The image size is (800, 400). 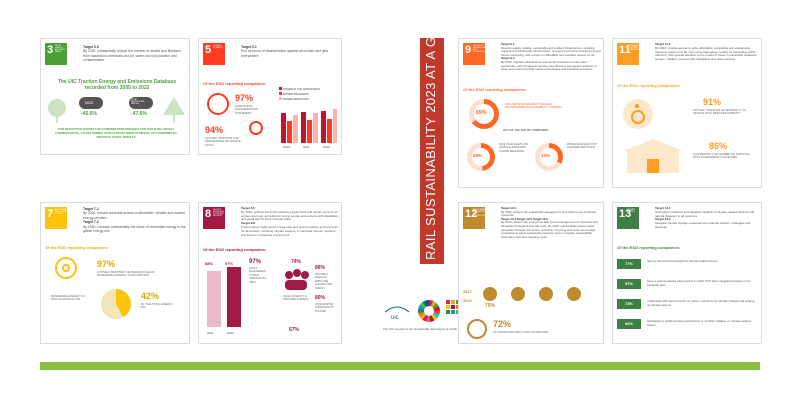 What do you see at coordinates (400, 366) in the screenshot?
I see `bottom-green-strip` at bounding box center [400, 366].